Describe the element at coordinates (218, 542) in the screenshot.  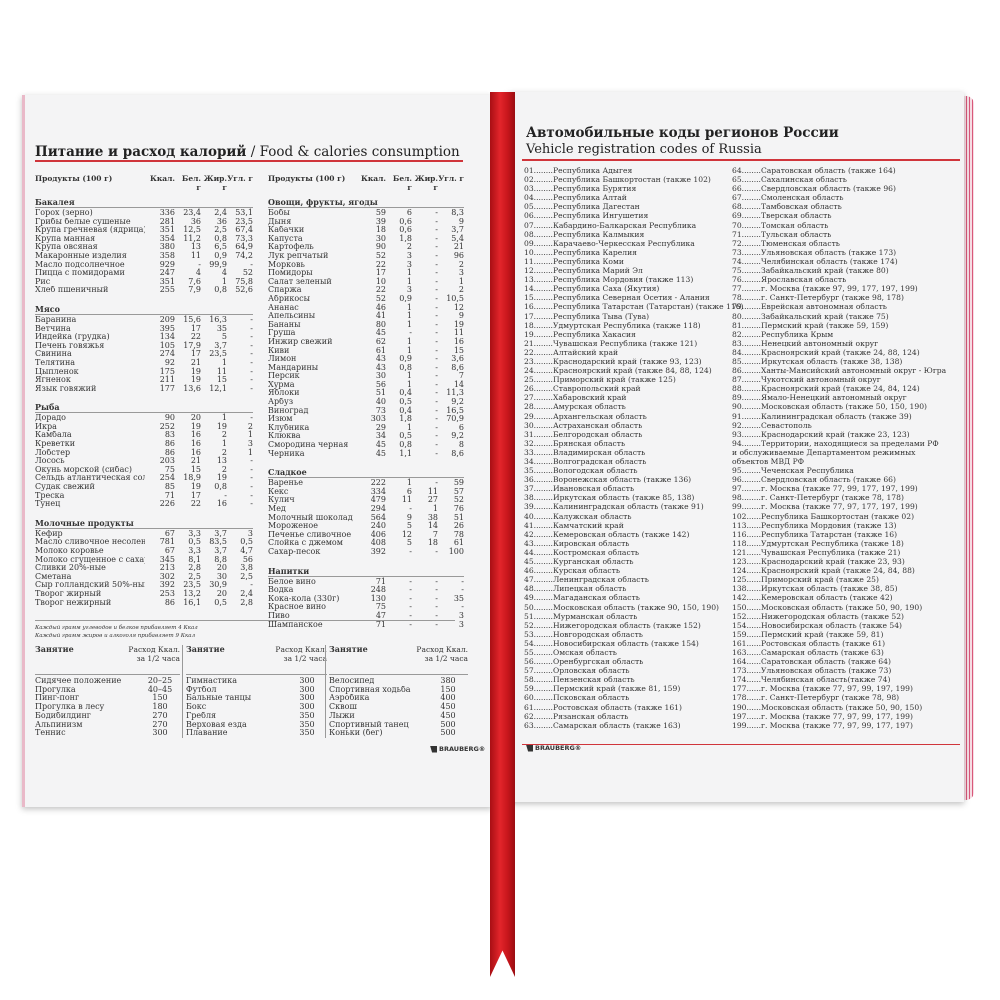
I see `cell: 83,5` at that location.